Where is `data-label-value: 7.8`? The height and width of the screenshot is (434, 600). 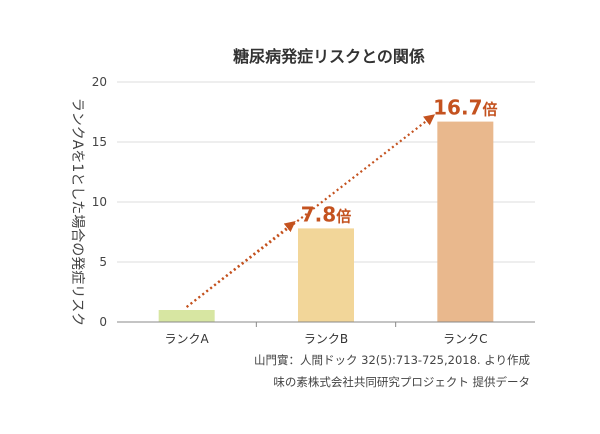
data-label-value: 7.8 is located at coordinates (318, 214).